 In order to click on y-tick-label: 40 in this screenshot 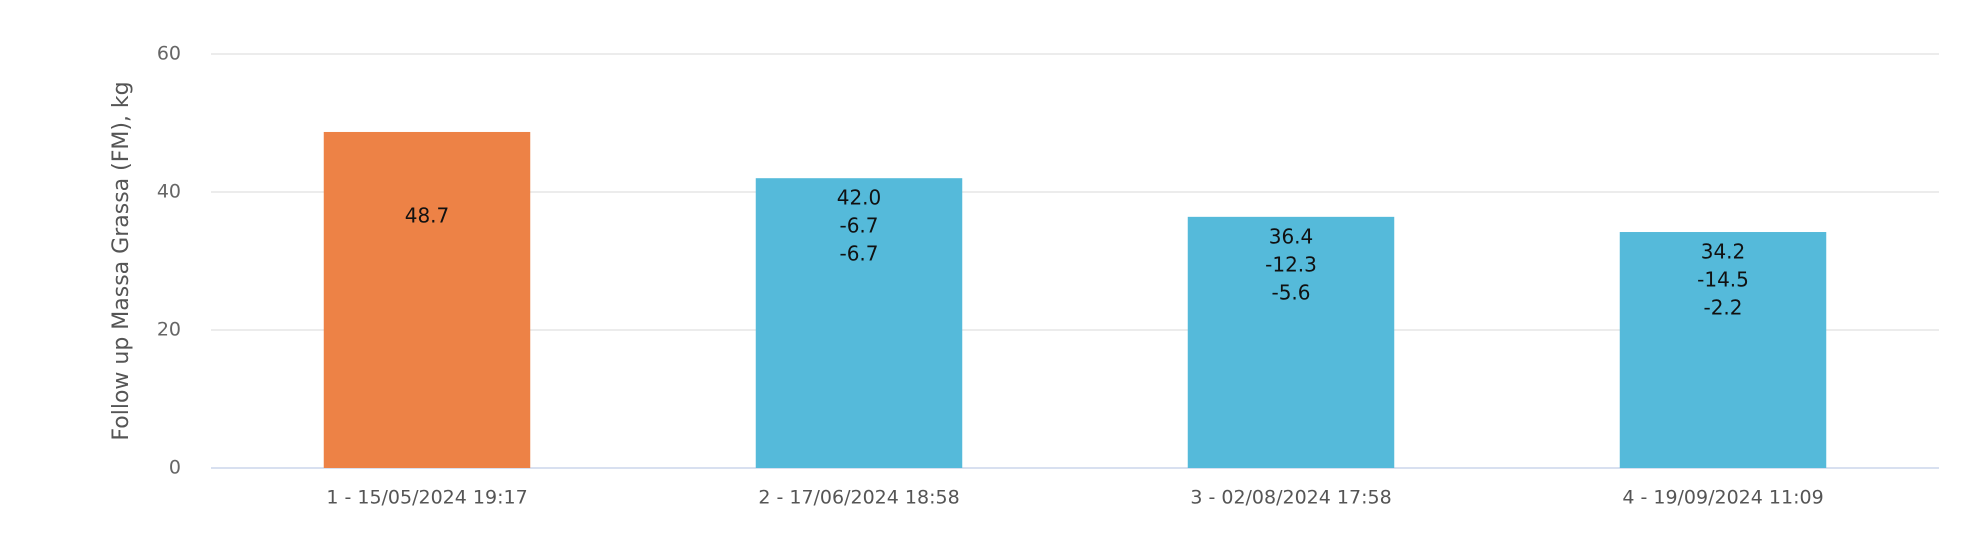, I will do `click(169, 192)`.